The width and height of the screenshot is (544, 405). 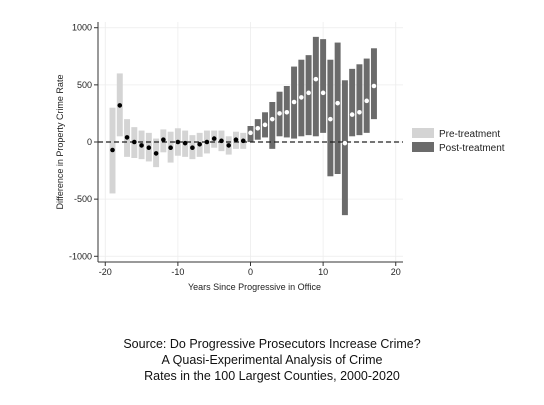 What do you see at coordinates (458, 141) in the screenshot?
I see `legend: Pre-treatment Post-treatment` at bounding box center [458, 141].